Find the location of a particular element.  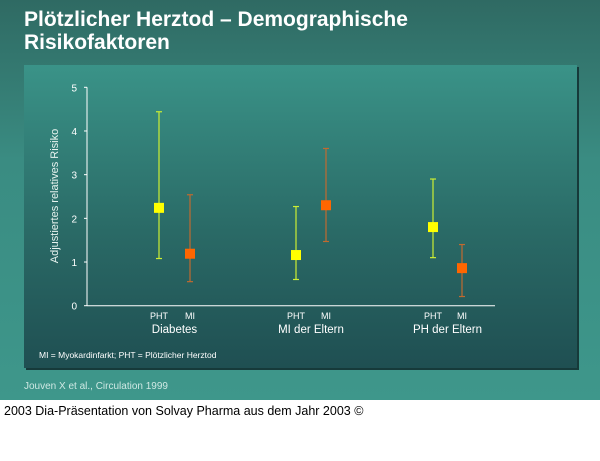

title-line-1: Plötzlicher Herztod – Demographische is located at coordinates (216, 19).